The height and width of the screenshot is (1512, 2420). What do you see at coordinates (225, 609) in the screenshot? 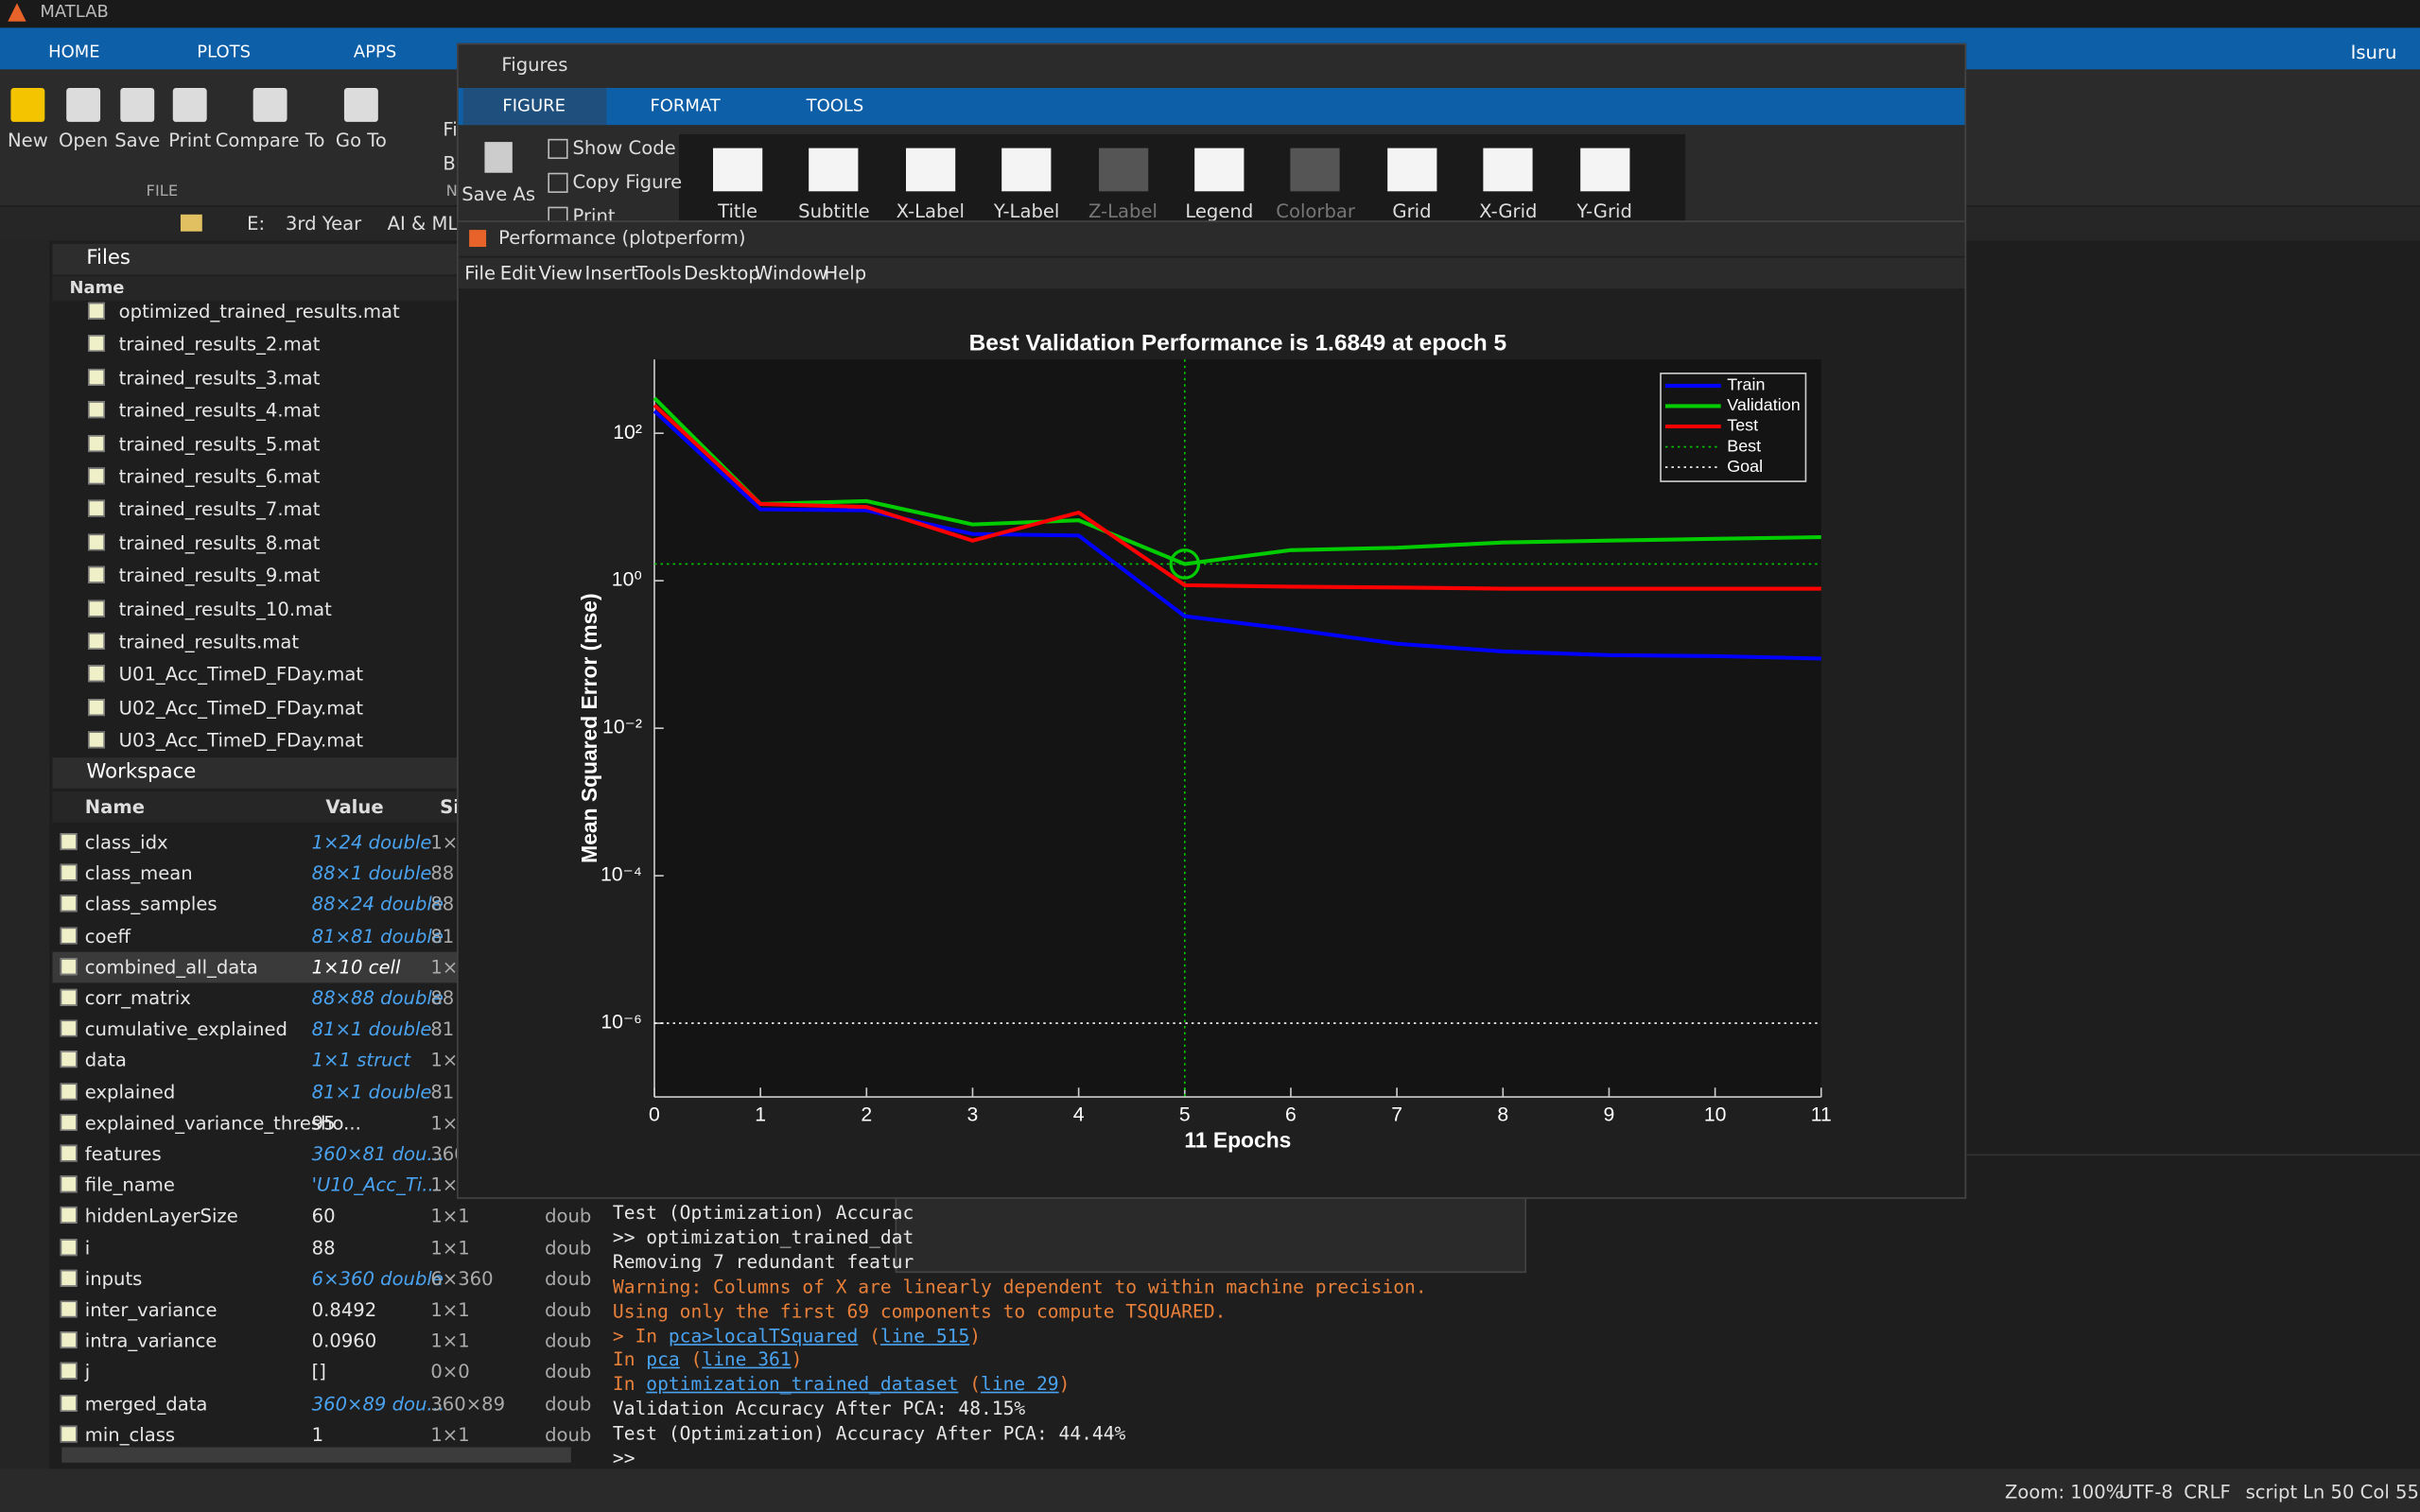
I see `file-item: trained_results_10.mat` at bounding box center [225, 609].